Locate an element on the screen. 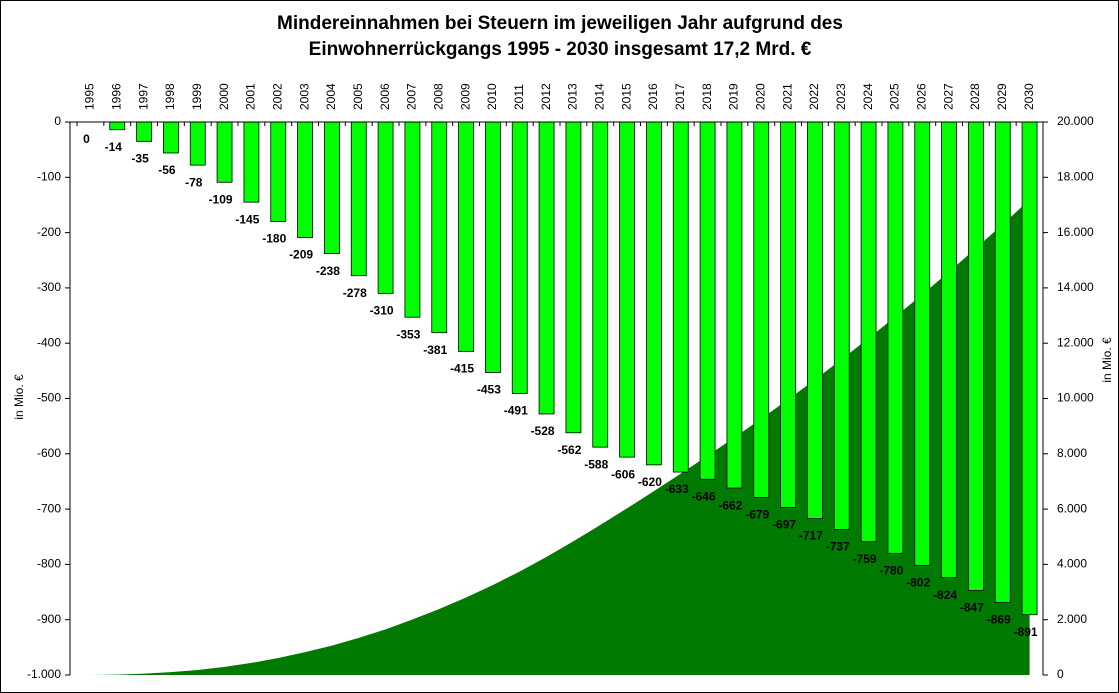 This screenshot has height=693, width=1119. data-label: -109 is located at coordinates (221, 199).